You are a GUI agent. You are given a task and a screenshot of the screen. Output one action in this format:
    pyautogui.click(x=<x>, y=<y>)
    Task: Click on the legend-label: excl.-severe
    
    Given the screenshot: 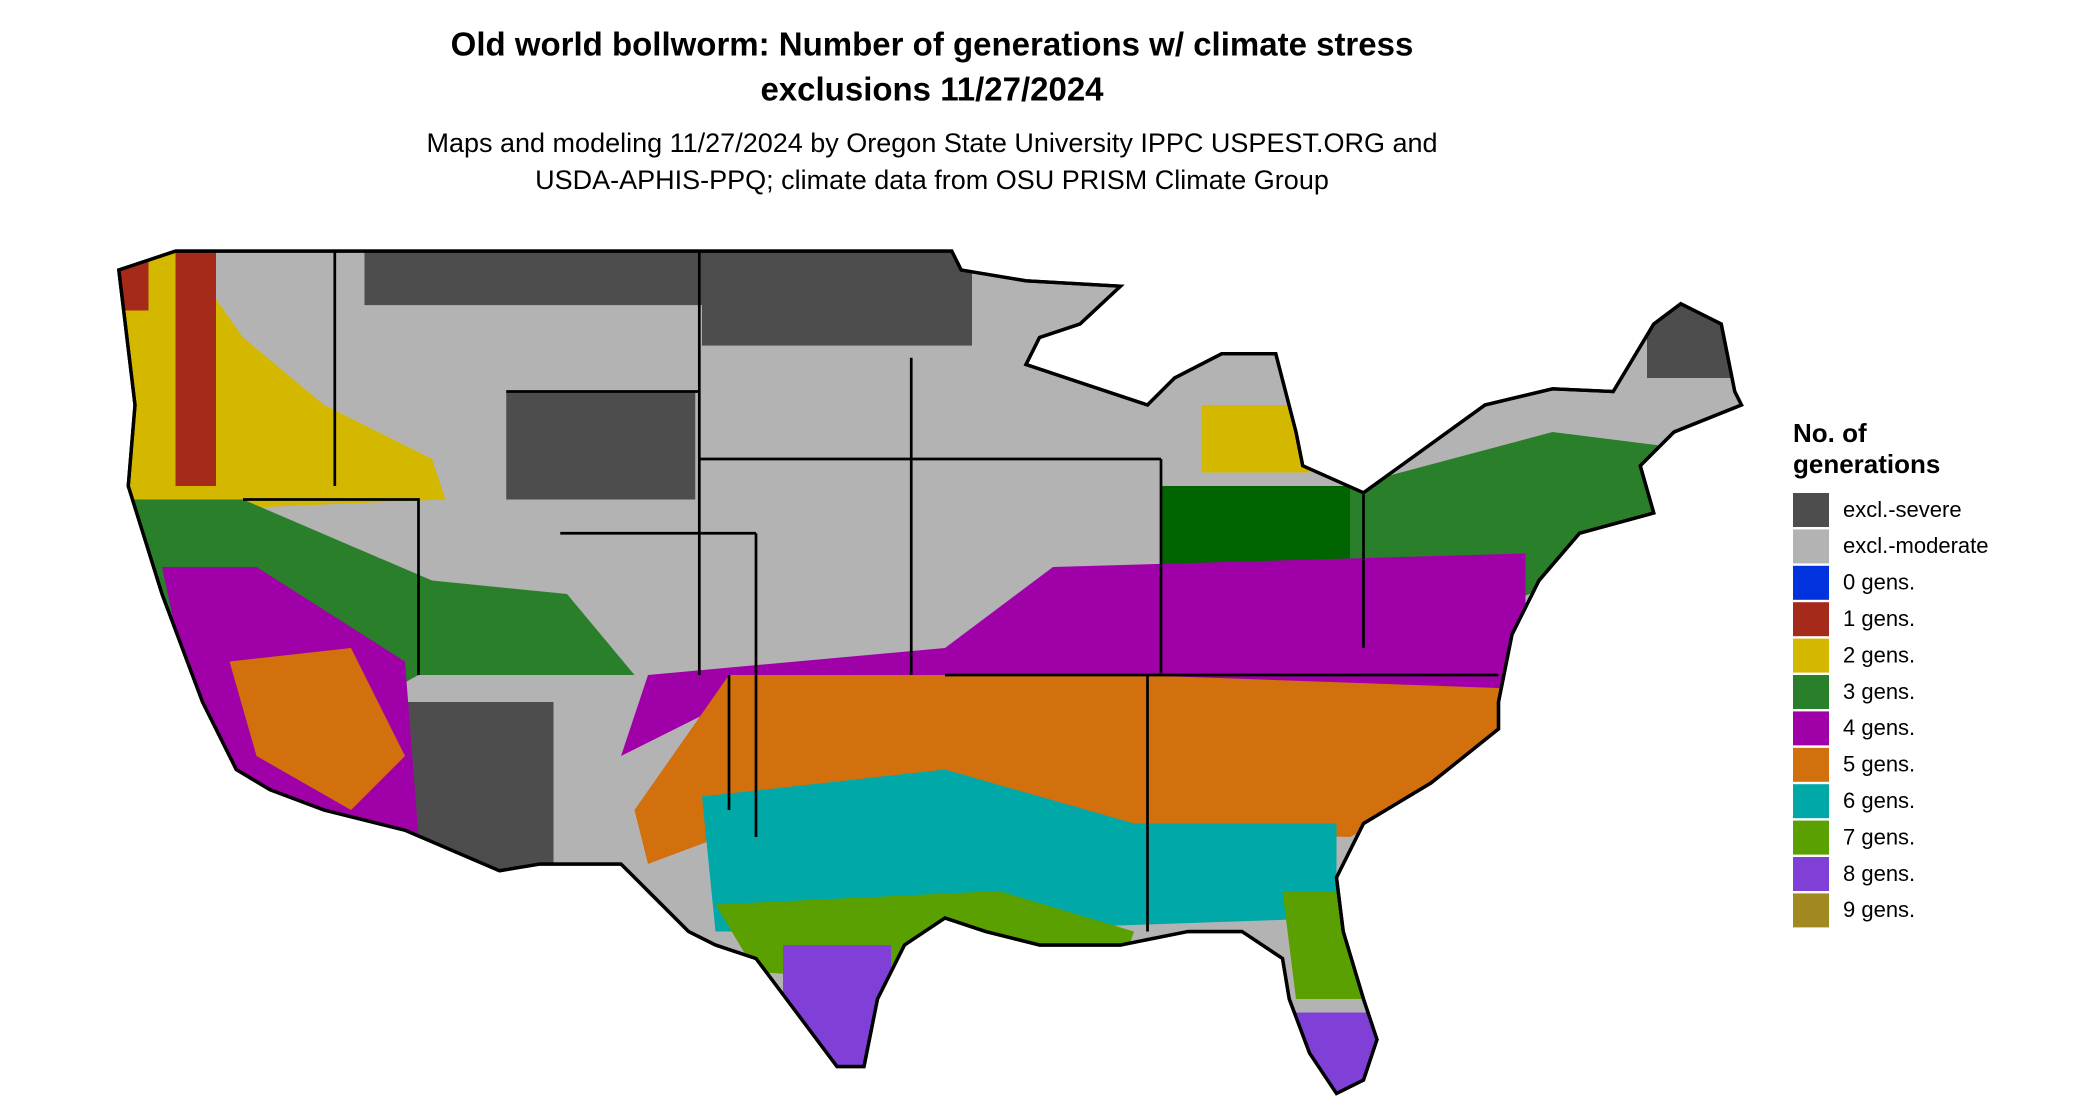 What is the action you would take?
    pyautogui.click(x=1902, y=509)
    